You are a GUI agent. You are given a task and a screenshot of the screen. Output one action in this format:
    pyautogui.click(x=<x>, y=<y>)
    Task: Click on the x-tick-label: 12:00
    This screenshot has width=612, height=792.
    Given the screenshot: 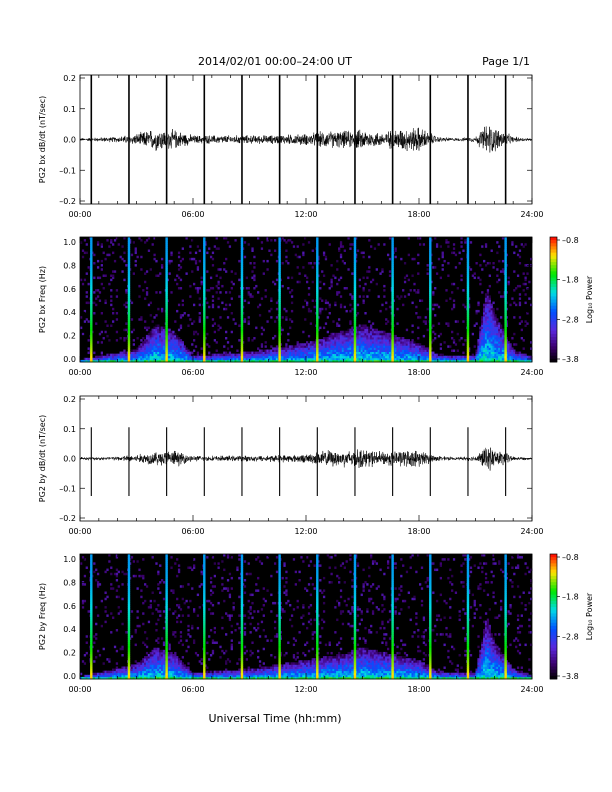 What is the action you would take?
    pyautogui.click(x=305, y=372)
    